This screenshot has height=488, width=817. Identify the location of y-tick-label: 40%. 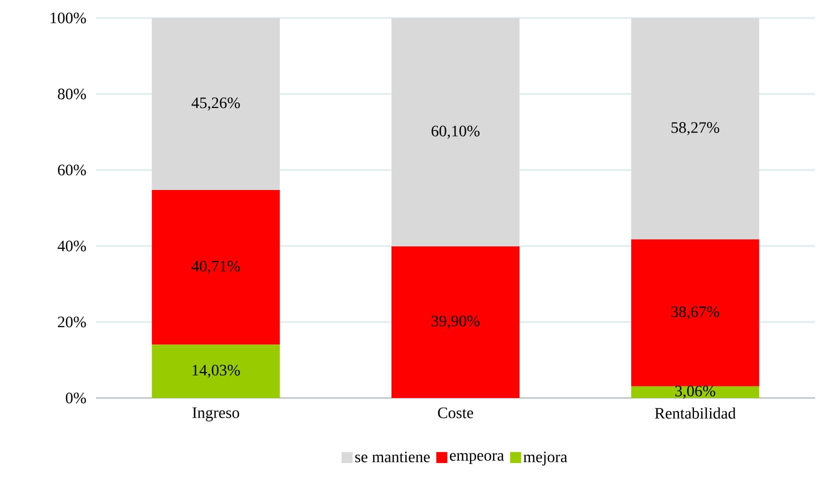
(72, 246).